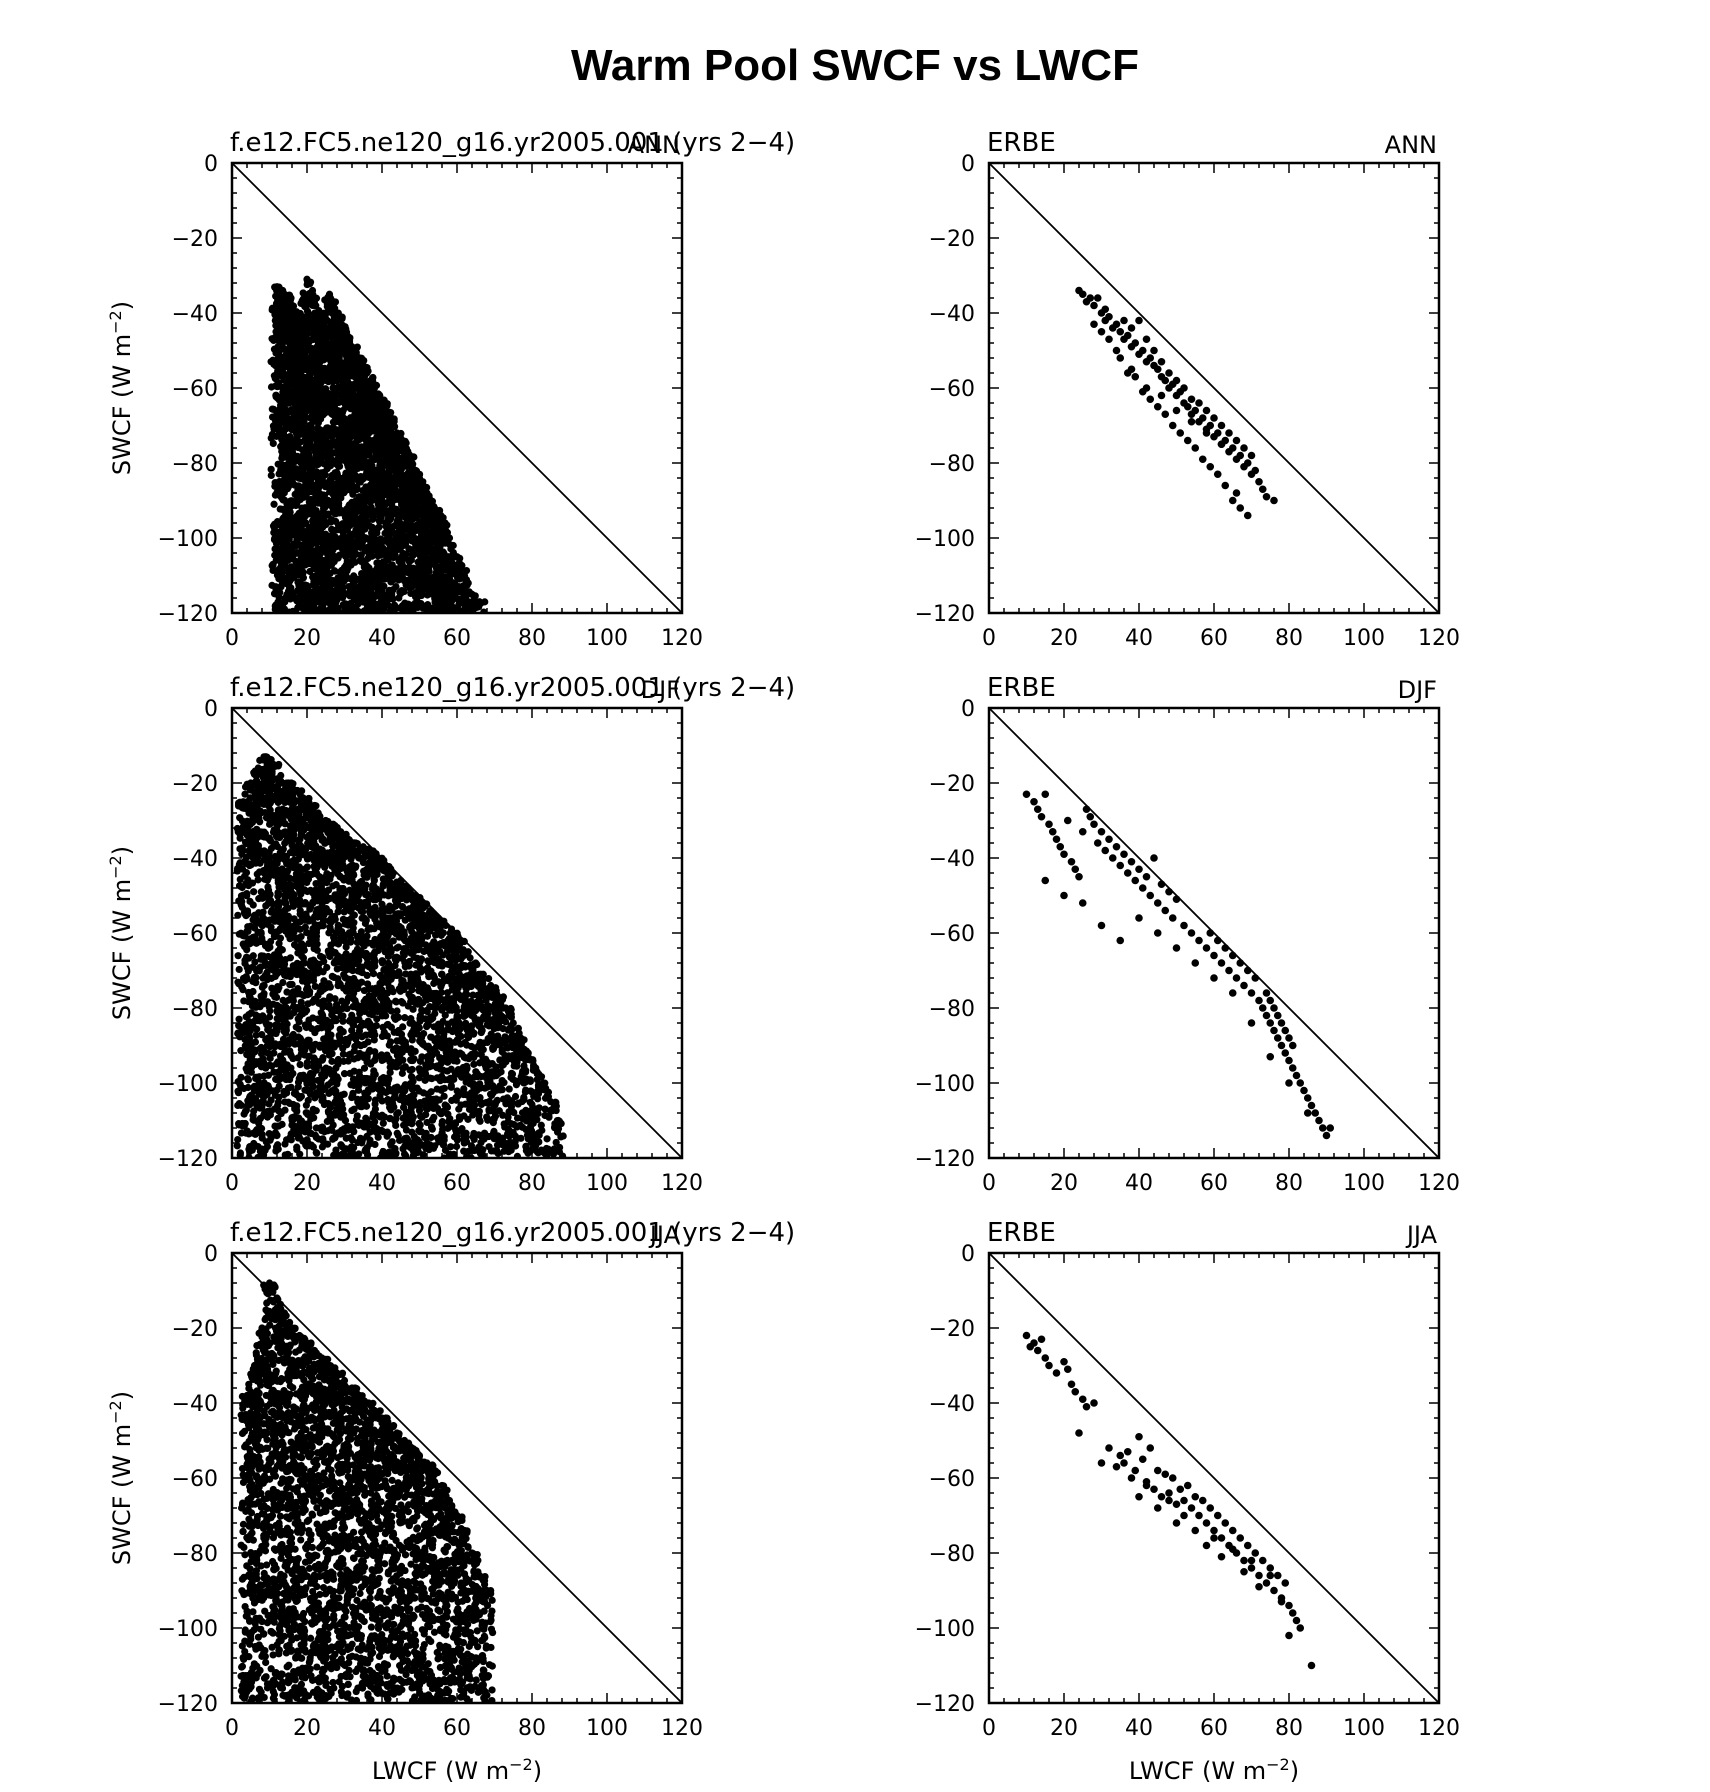 The width and height of the screenshot is (1710, 1792). I want to click on x-tick-label: 60, so click(1214, 638).